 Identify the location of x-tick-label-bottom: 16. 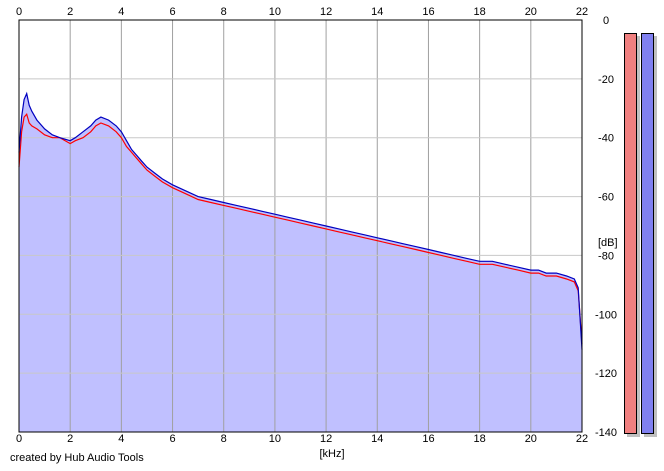
(428, 439).